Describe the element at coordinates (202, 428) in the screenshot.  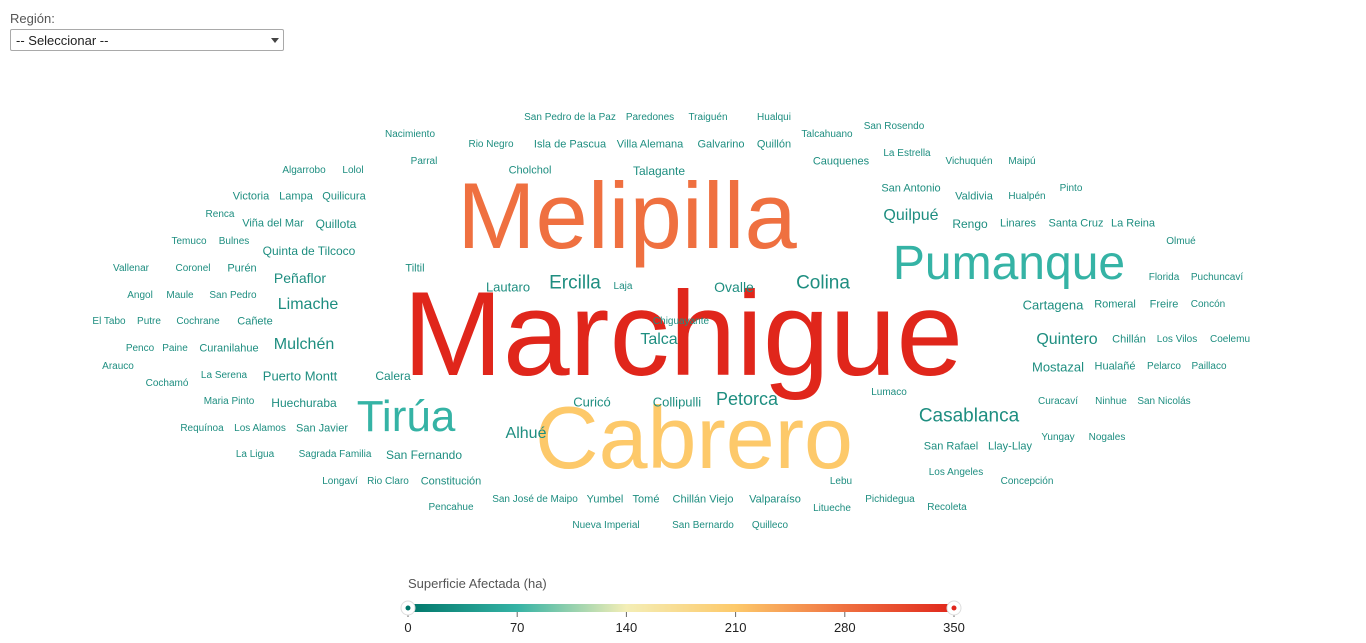
I see `word-requ-noa: Requínoa` at that location.